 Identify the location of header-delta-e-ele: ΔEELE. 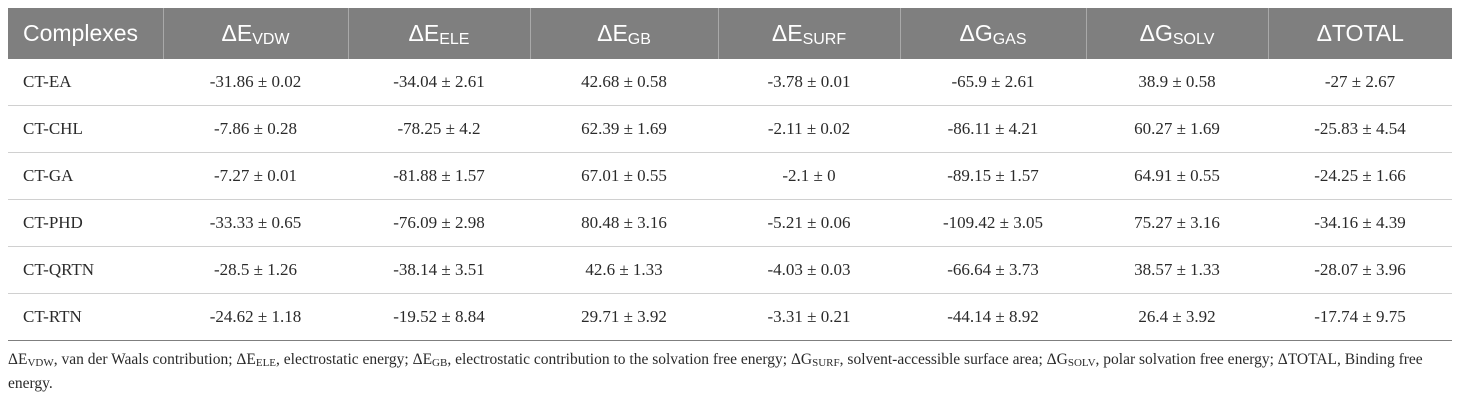
(439, 33).